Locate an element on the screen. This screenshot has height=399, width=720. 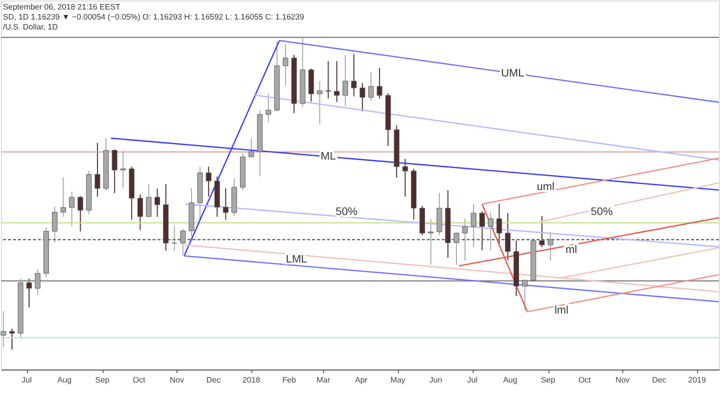
x-tick-label: Mar is located at coordinates (323, 379).